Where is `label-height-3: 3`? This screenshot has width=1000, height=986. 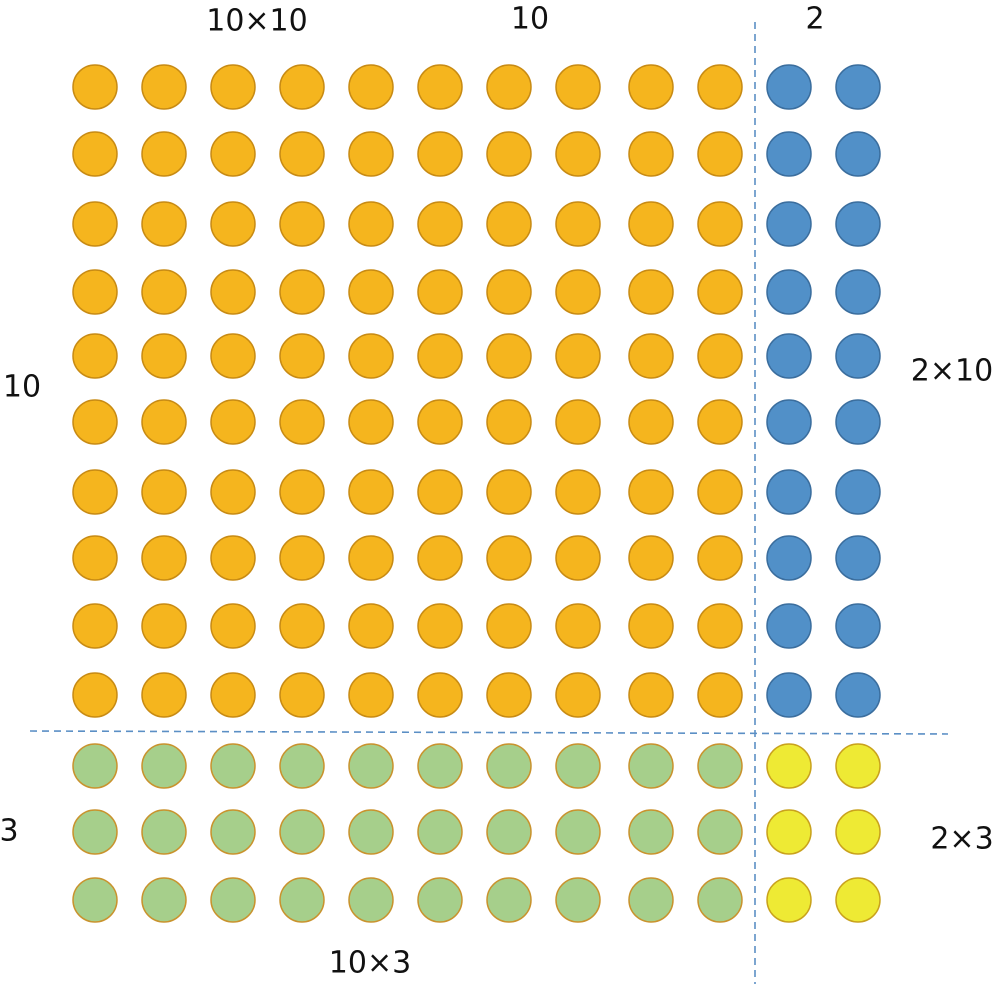 label-height-3: 3 is located at coordinates (9, 831).